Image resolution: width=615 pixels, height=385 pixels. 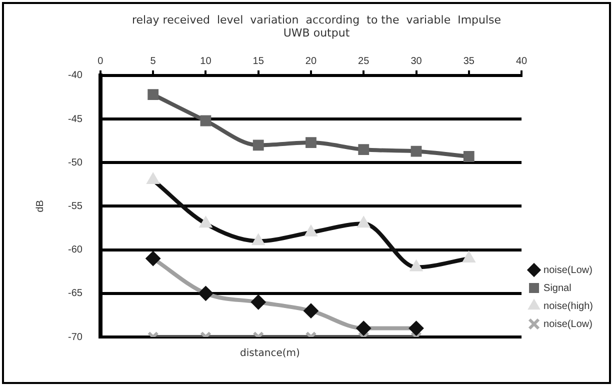 What do you see at coordinates (469, 62) in the screenshot?
I see `x-tick-label: 35` at bounding box center [469, 62].